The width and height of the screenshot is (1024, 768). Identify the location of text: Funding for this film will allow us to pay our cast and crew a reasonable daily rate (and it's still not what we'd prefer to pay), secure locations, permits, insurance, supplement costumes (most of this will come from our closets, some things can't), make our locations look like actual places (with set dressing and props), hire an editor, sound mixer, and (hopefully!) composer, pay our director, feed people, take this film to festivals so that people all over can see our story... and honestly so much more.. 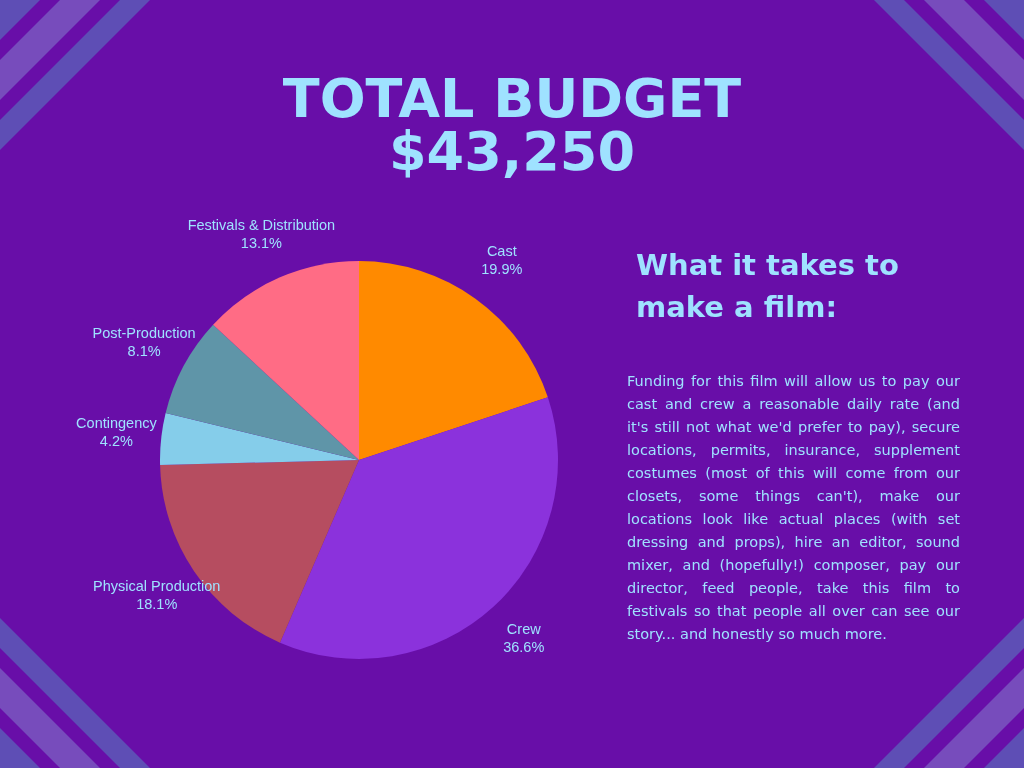
(793, 507).